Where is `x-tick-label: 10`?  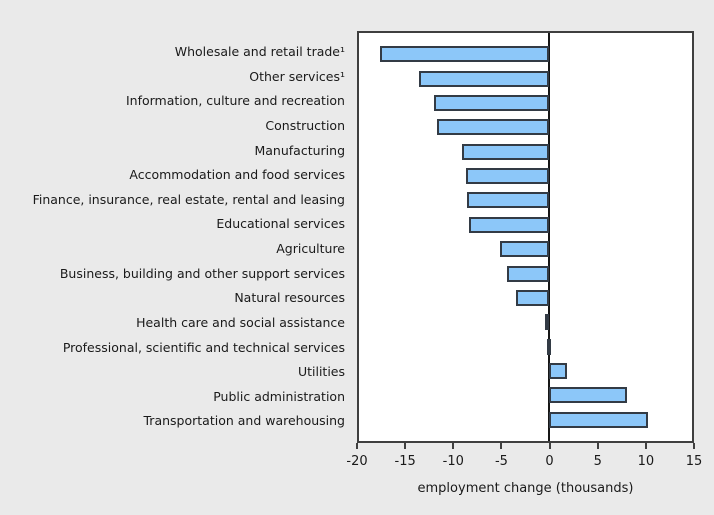
x-tick-label: 10 is located at coordinates (646, 461).